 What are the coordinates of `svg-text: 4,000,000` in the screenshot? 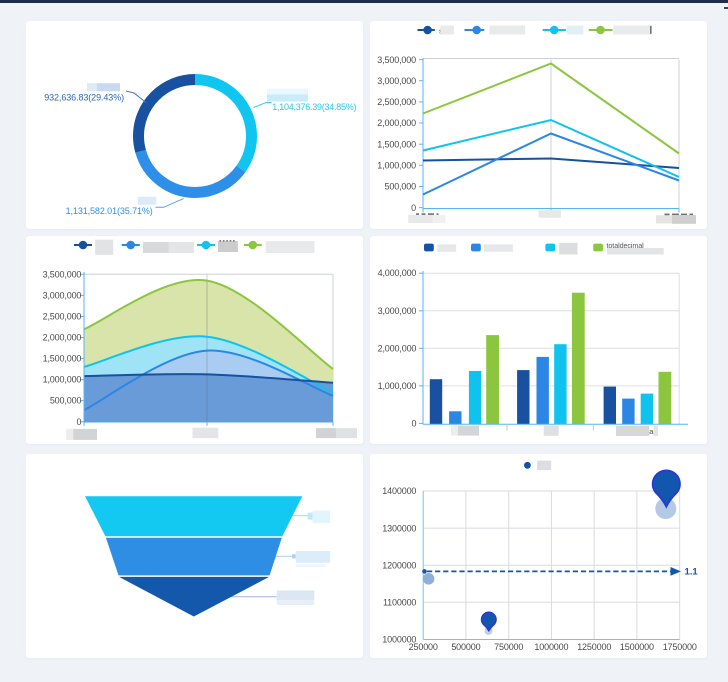 It's located at (397, 273).